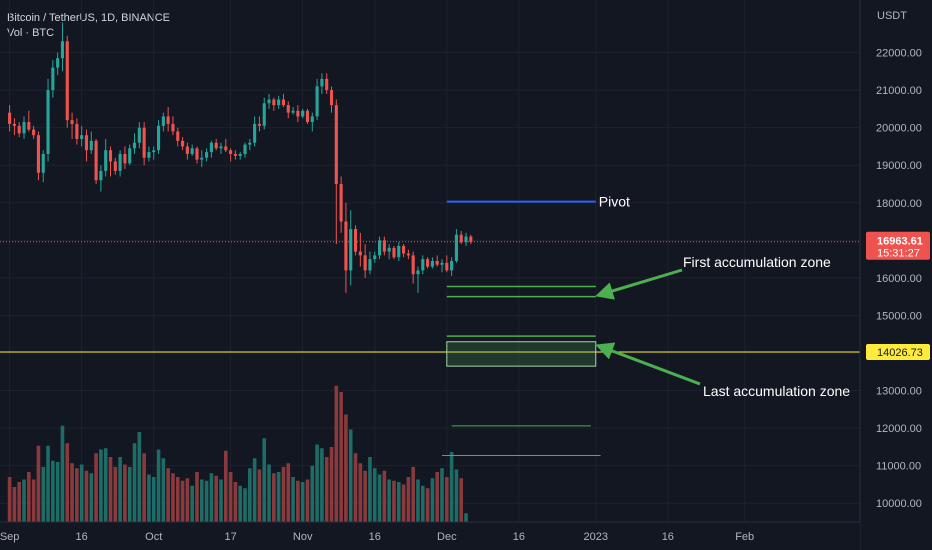 The image size is (932, 550). What do you see at coordinates (899, 279) in the screenshot?
I see `price-tick-label: 16000.00` at bounding box center [899, 279].